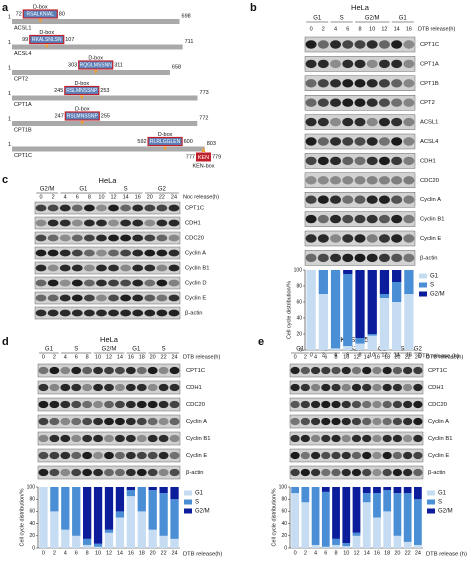 This screenshot has height=566, width=474. What do you see at coordinates (188, 502) in the screenshot?
I see `legend-swatch` at bounding box center [188, 502].